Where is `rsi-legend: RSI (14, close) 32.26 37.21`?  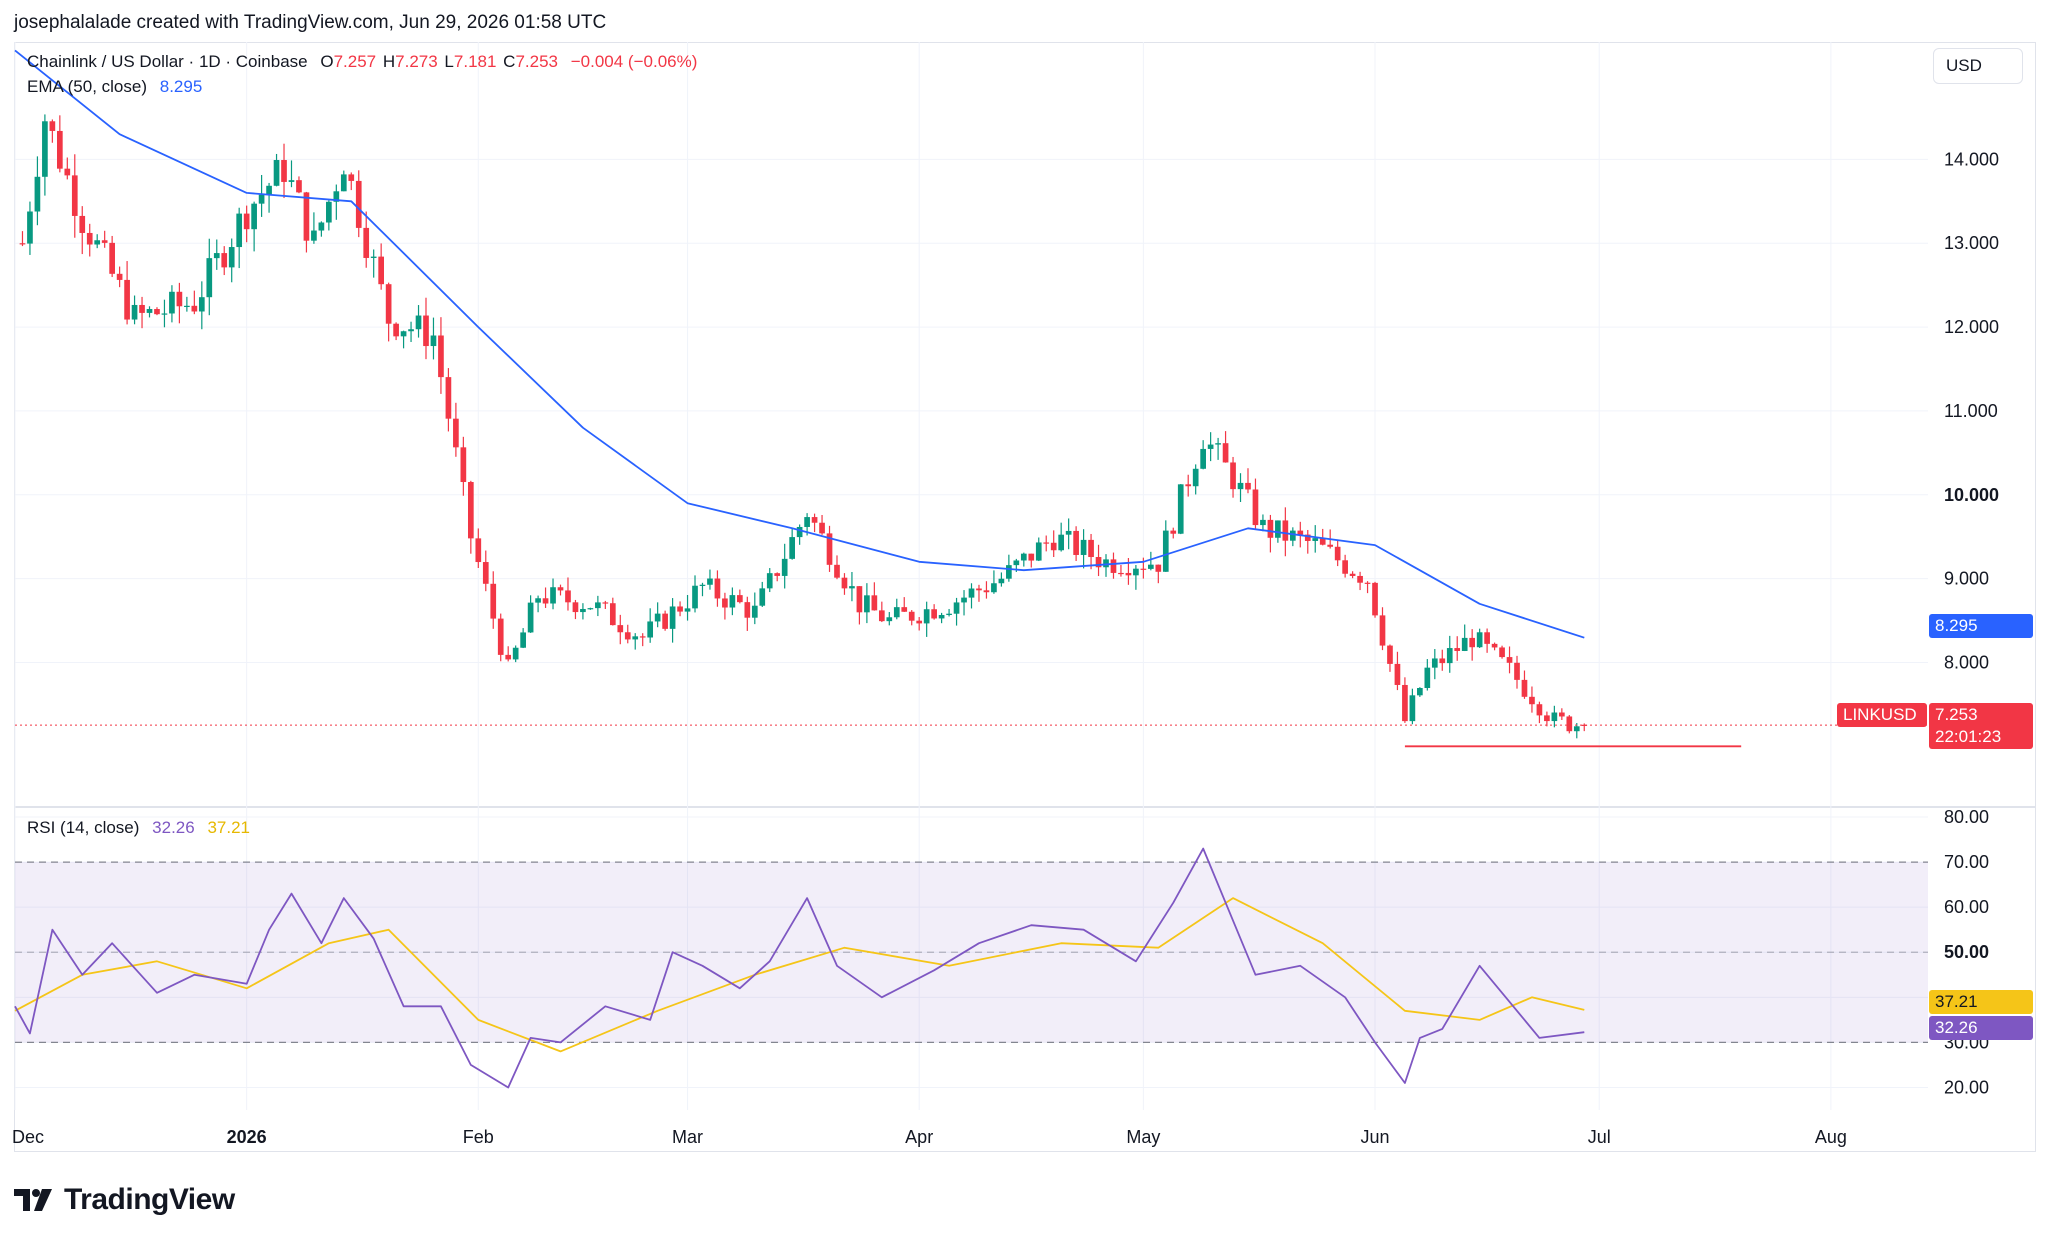
rsi-legend: RSI (14, close) 32.26 37.21 is located at coordinates (139, 828).